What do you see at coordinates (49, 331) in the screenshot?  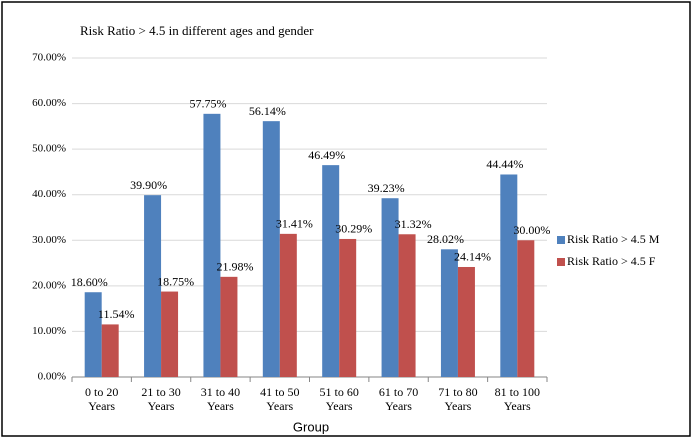 I see `y-tick-label: 10.00%` at bounding box center [49, 331].